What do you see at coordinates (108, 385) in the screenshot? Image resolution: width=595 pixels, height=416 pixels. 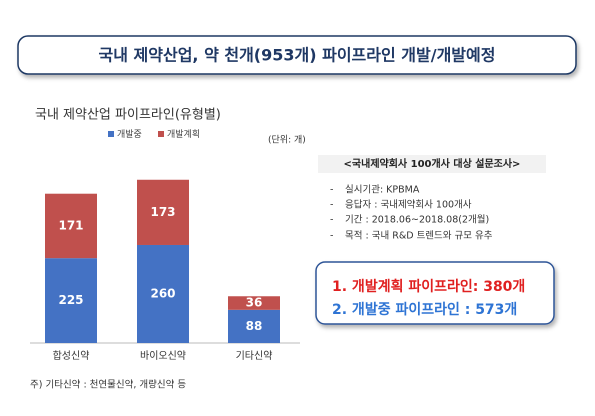 I see `footnote: 주) 기타신약 : 천연물신약, 개량신약 등` at bounding box center [108, 385].